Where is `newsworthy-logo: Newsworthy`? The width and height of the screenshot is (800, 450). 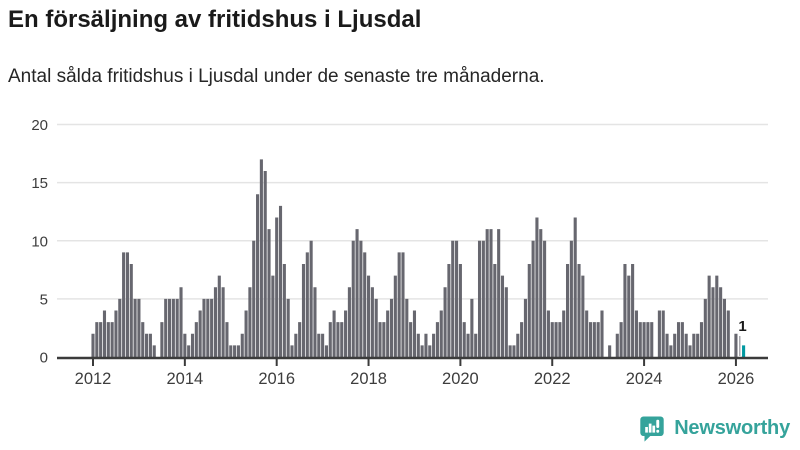
newsworthy-logo: Newsworthy is located at coordinates (714, 428).